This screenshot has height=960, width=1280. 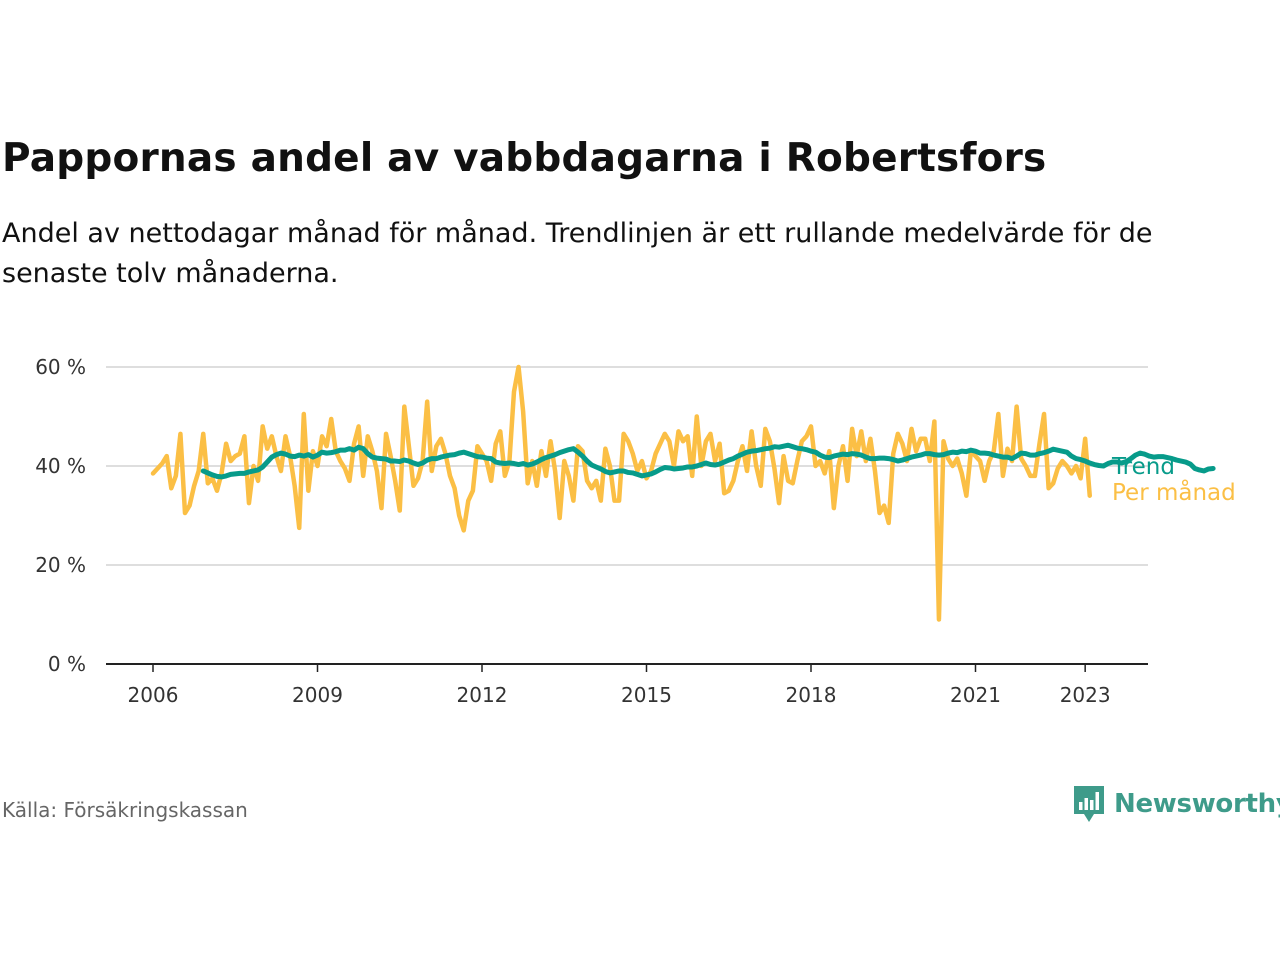 What do you see at coordinates (1174, 492) in the screenshot?
I see `legend-label-monthly: Per månad` at bounding box center [1174, 492].